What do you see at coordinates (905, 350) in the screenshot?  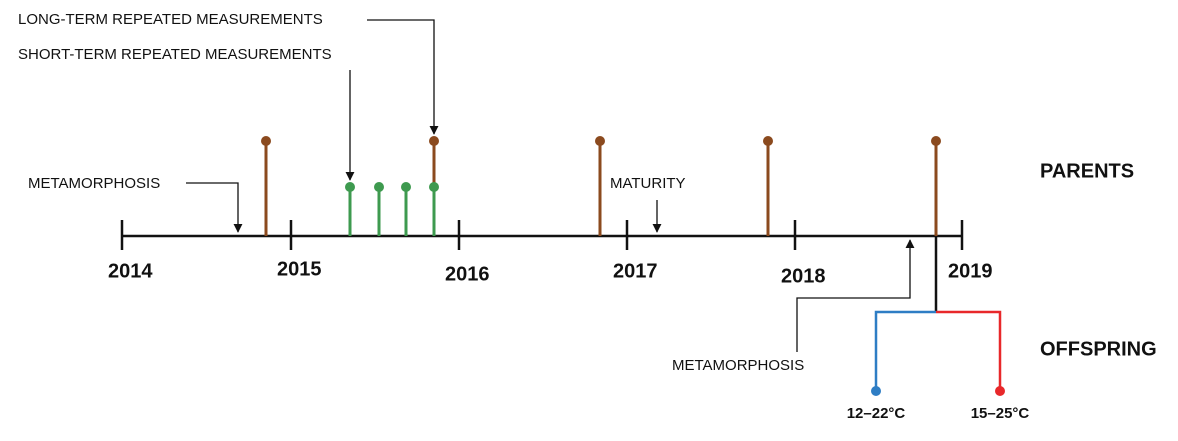 I see `cool-branch` at bounding box center [905, 350].